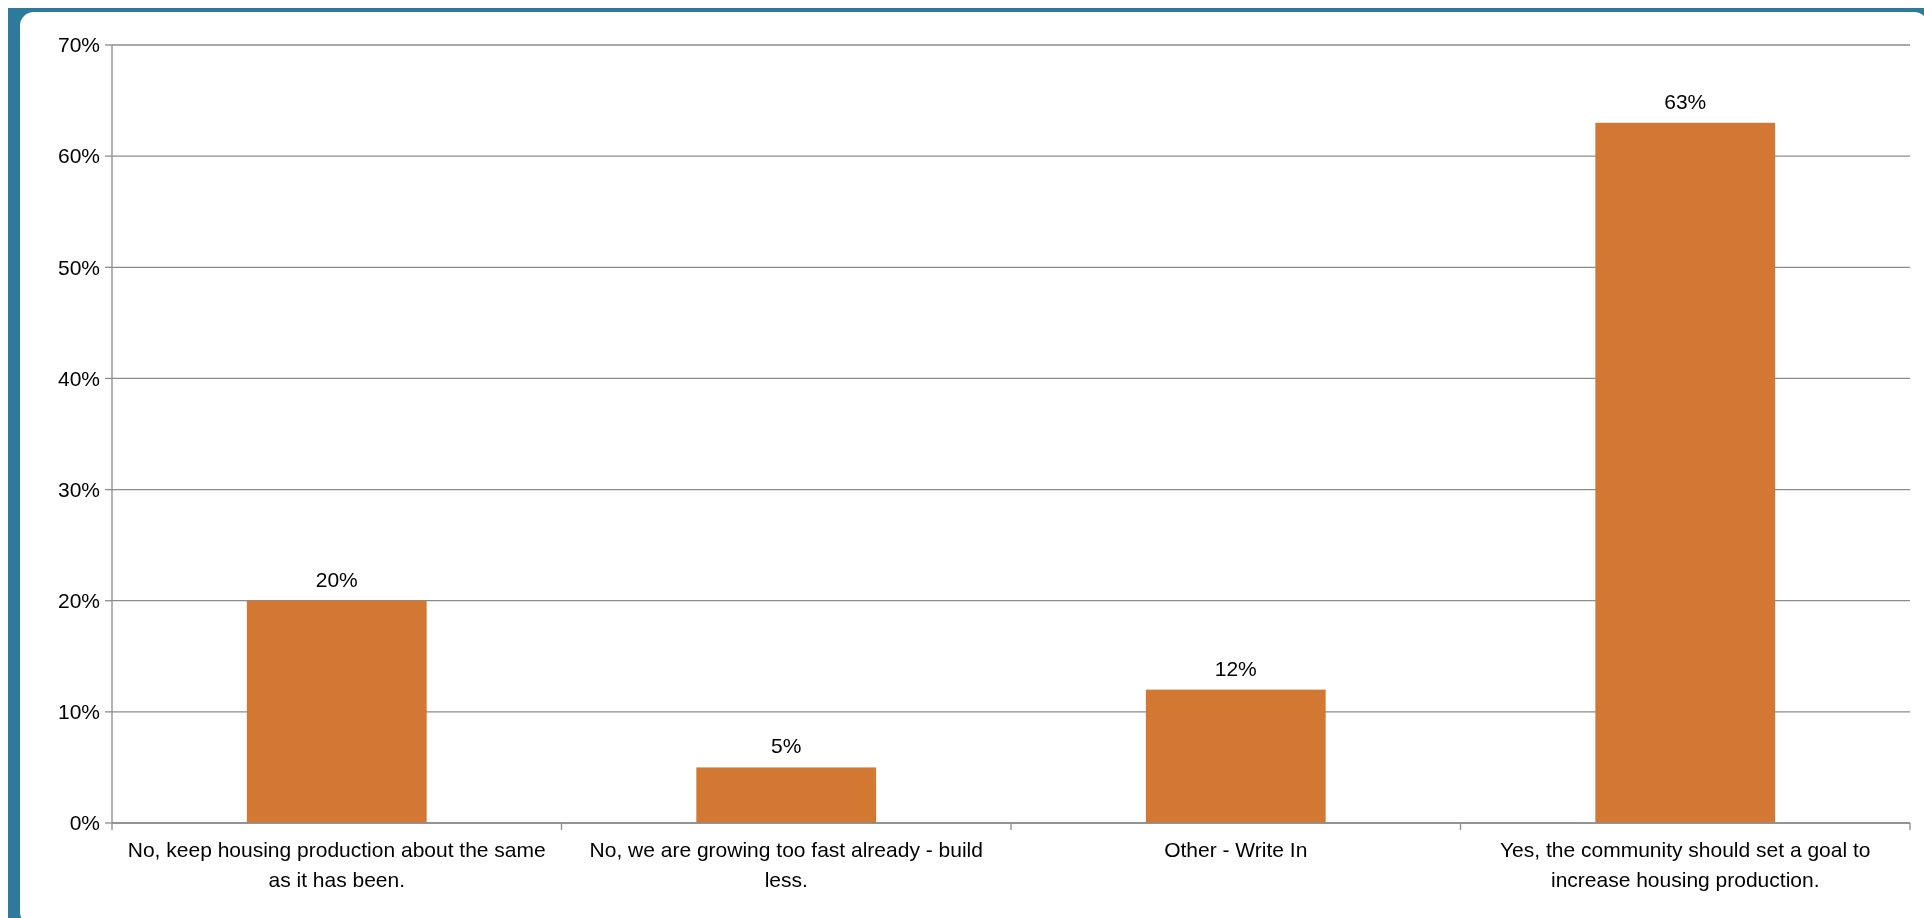  What do you see at coordinates (336, 864) in the screenshot?
I see `x-tick-label: No, keep housing production about the same as it has been.` at bounding box center [336, 864].